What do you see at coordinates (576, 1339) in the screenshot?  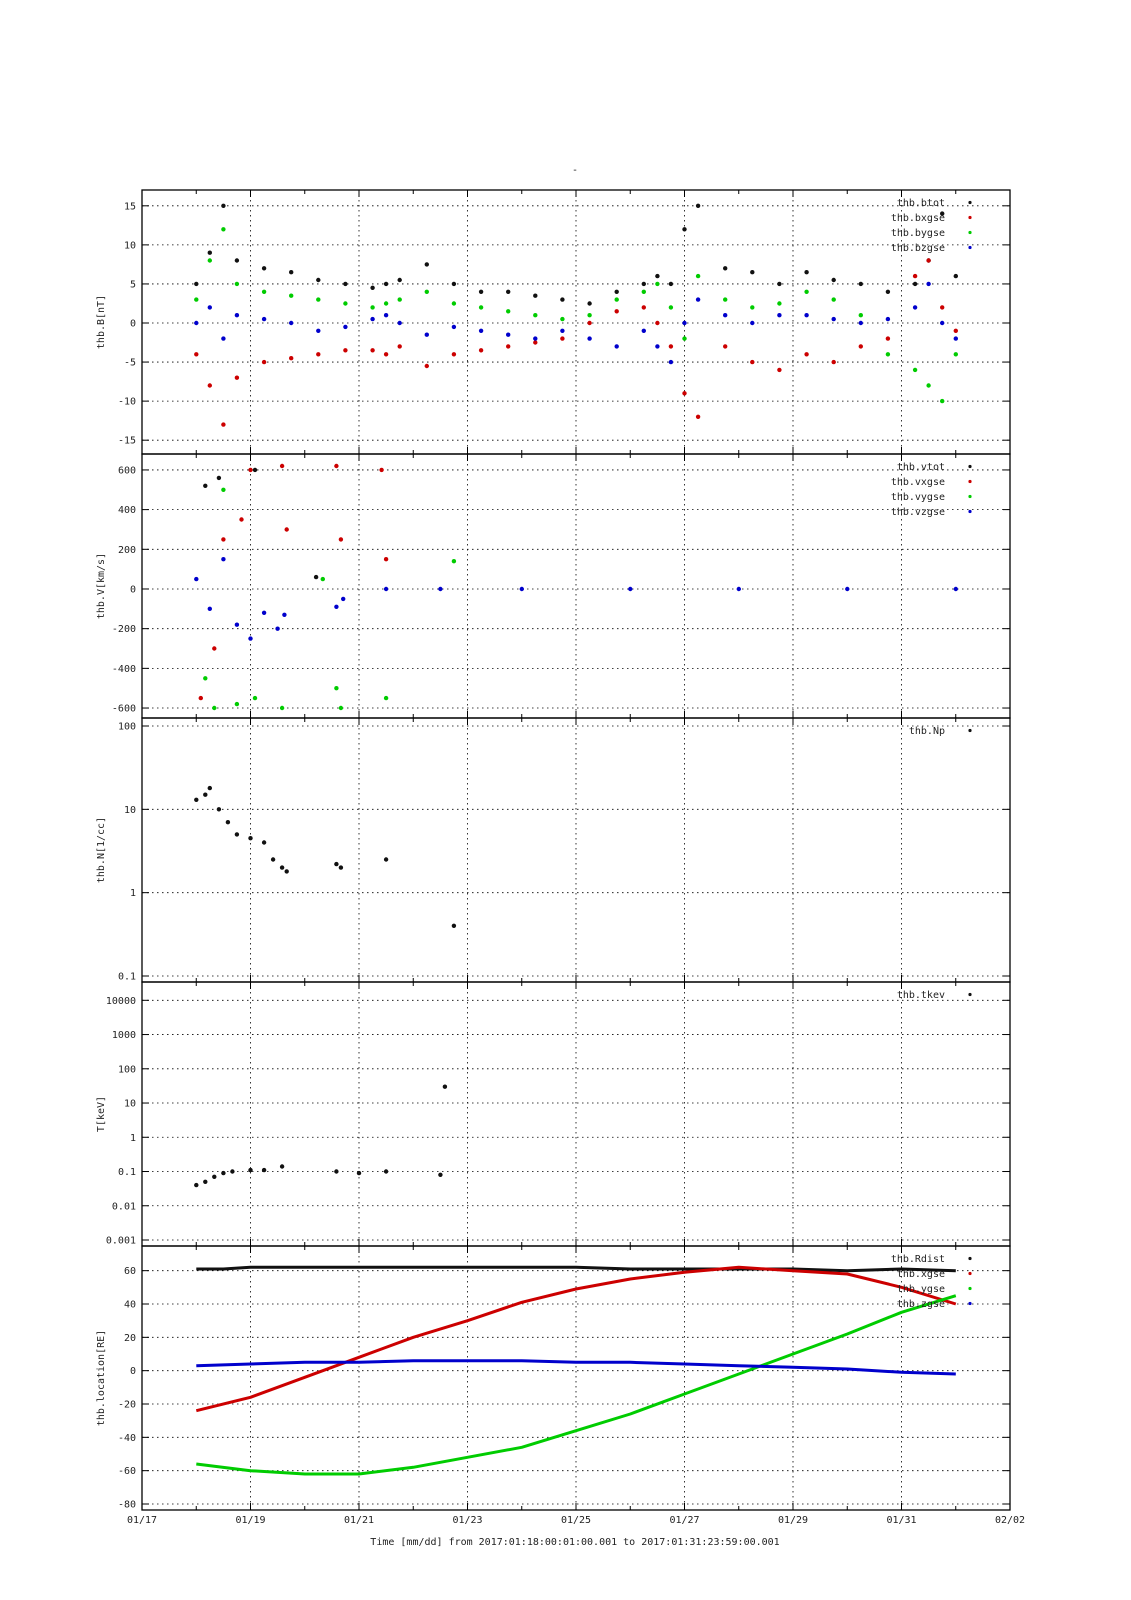 I see `series-line` at bounding box center [576, 1339].